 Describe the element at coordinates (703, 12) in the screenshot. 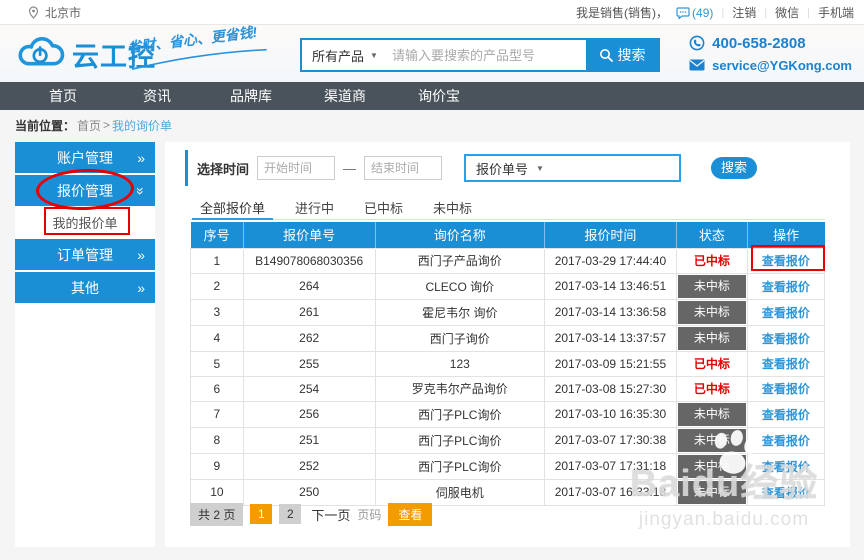

I see `message-count: (49)` at that location.